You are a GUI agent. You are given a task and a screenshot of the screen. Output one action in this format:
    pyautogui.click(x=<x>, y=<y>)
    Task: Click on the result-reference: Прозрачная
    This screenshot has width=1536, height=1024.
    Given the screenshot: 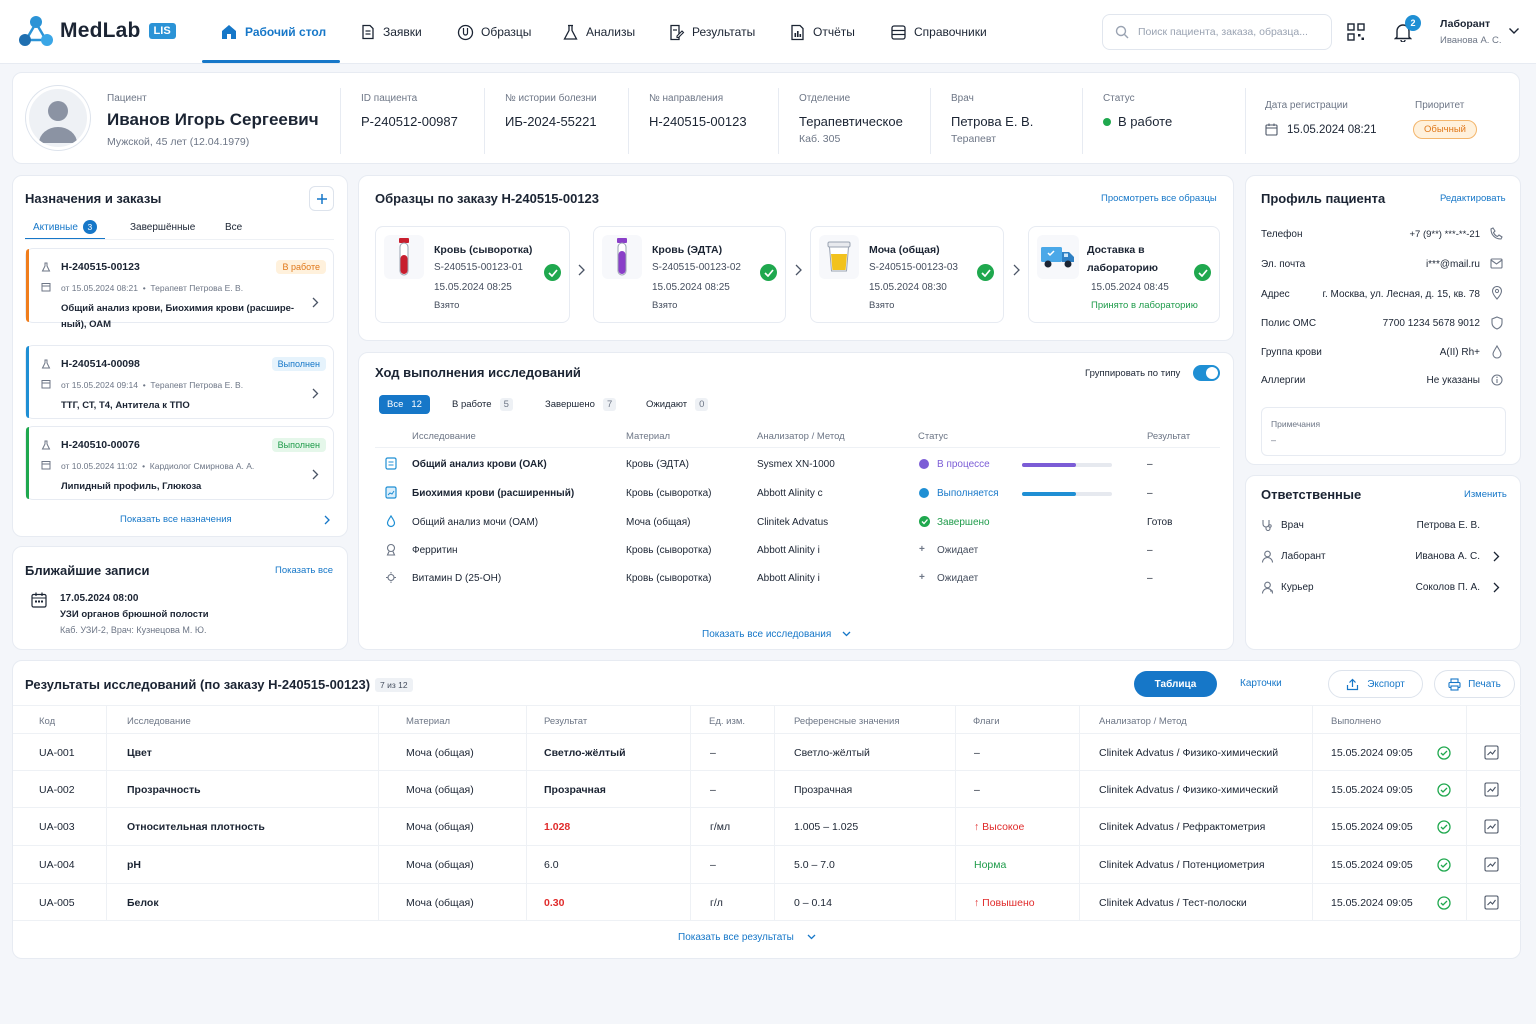 What is the action you would take?
    pyautogui.click(x=823, y=790)
    